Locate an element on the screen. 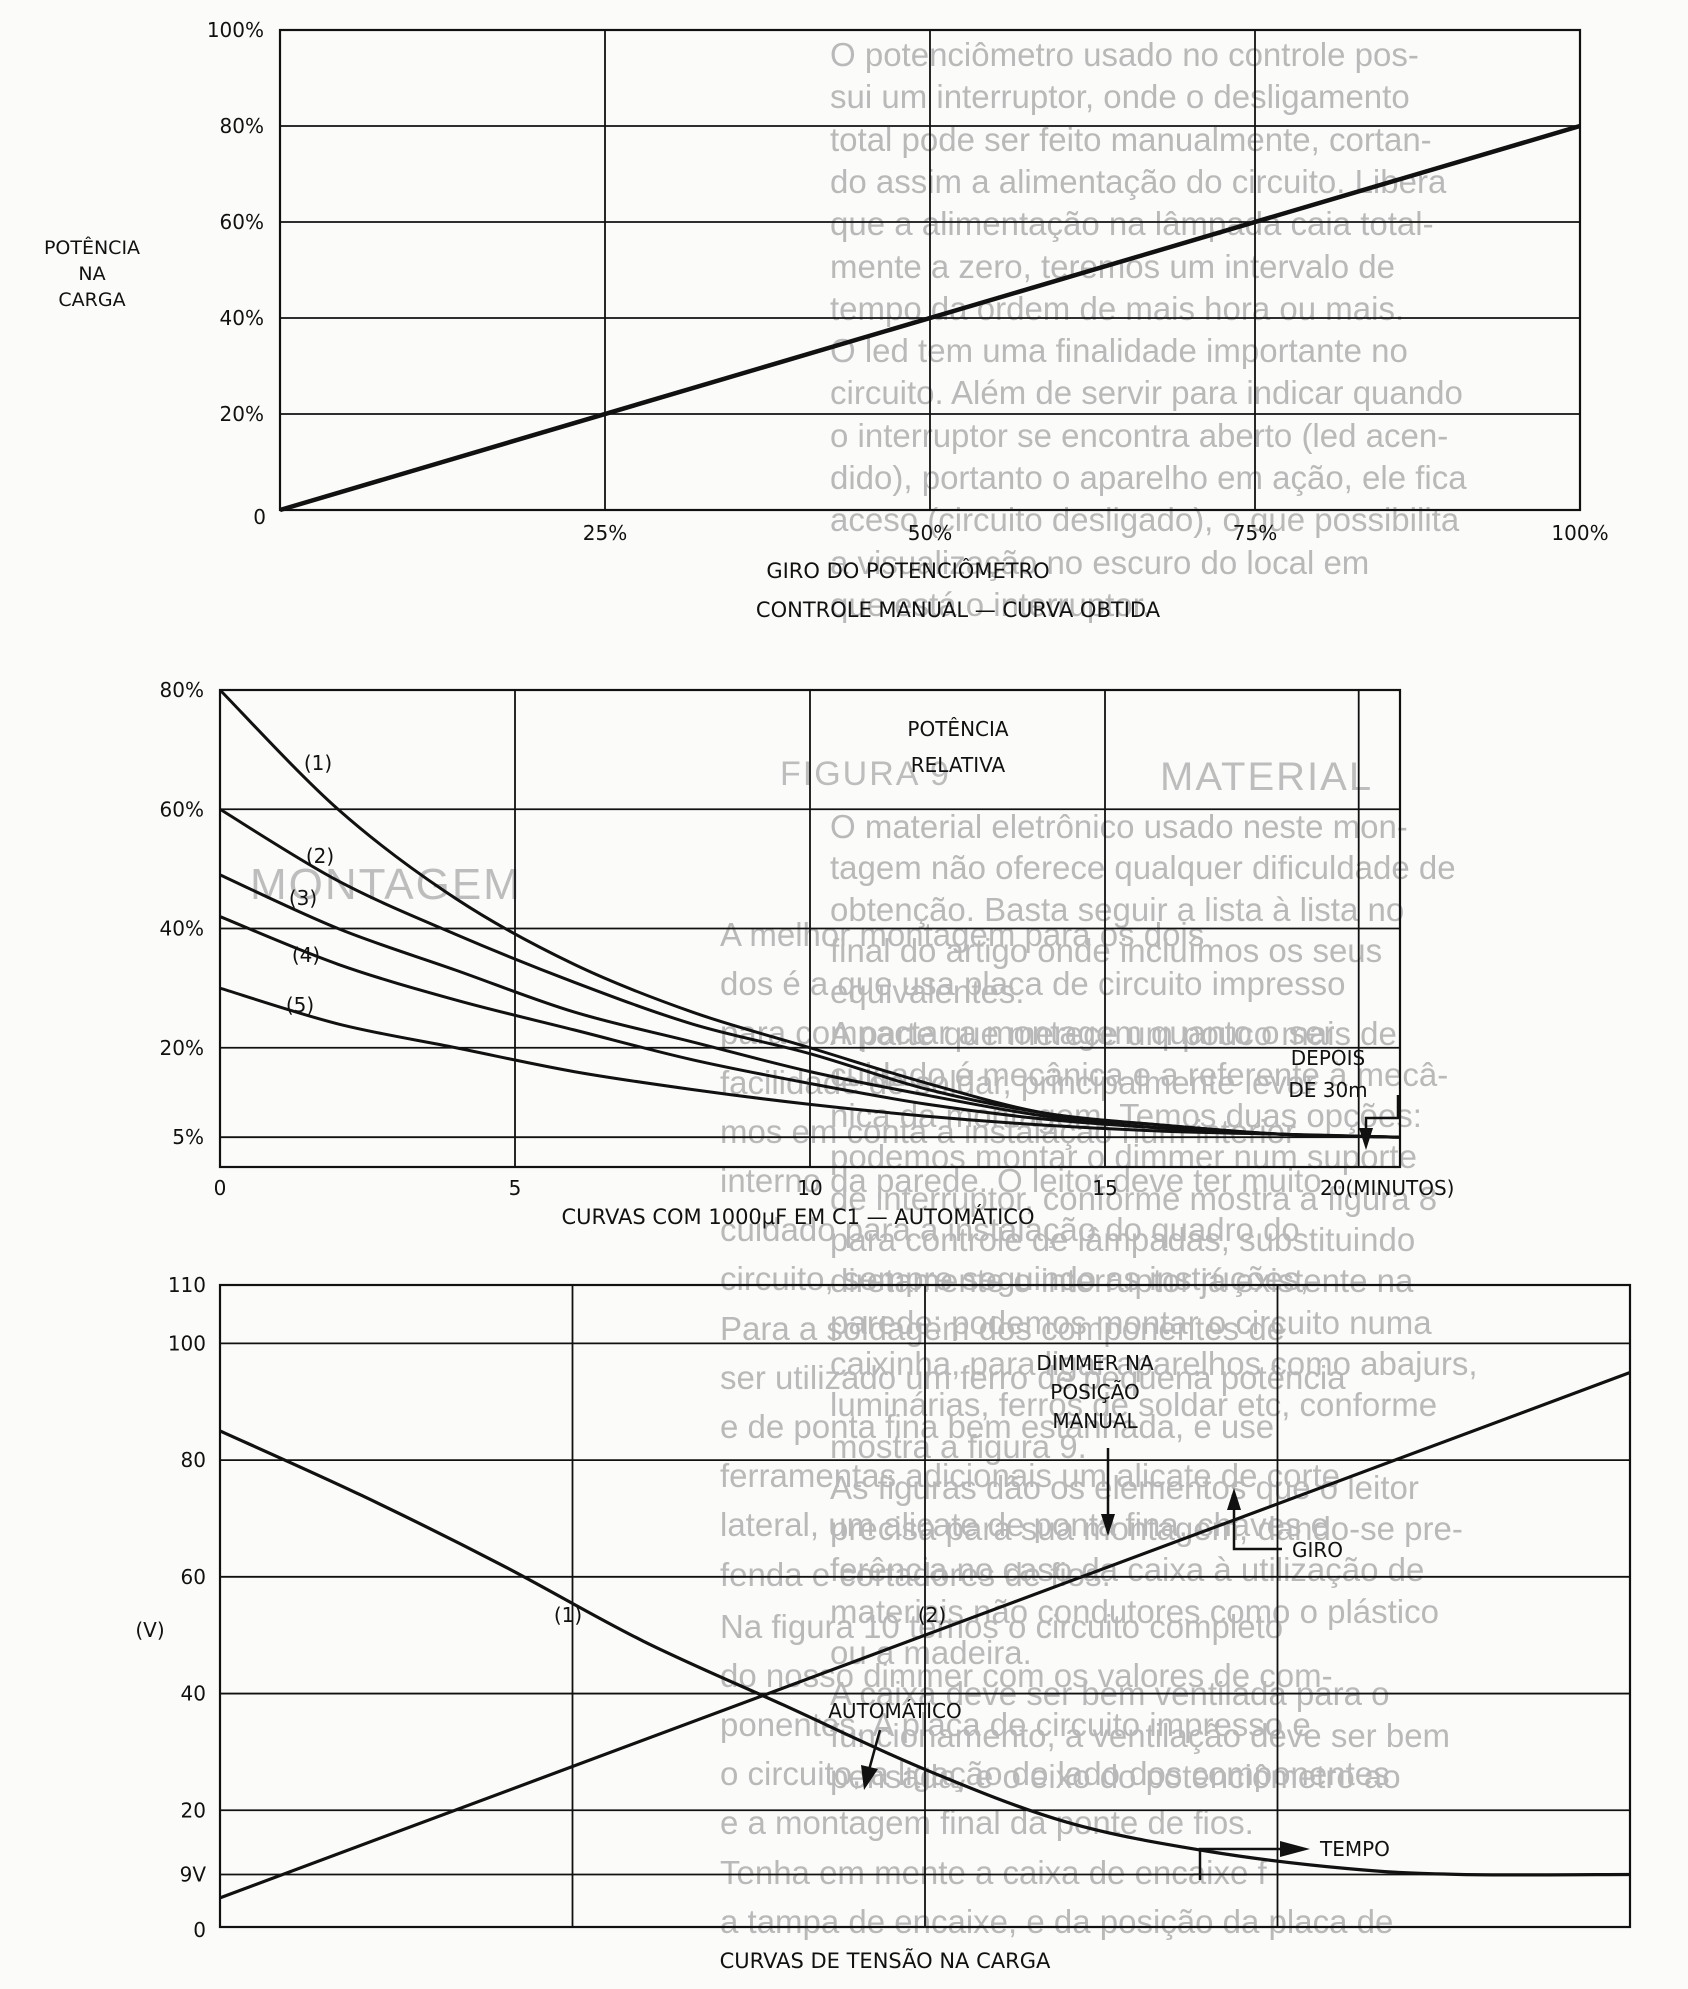  giro-arrow-head is located at coordinates (1234, 1499).